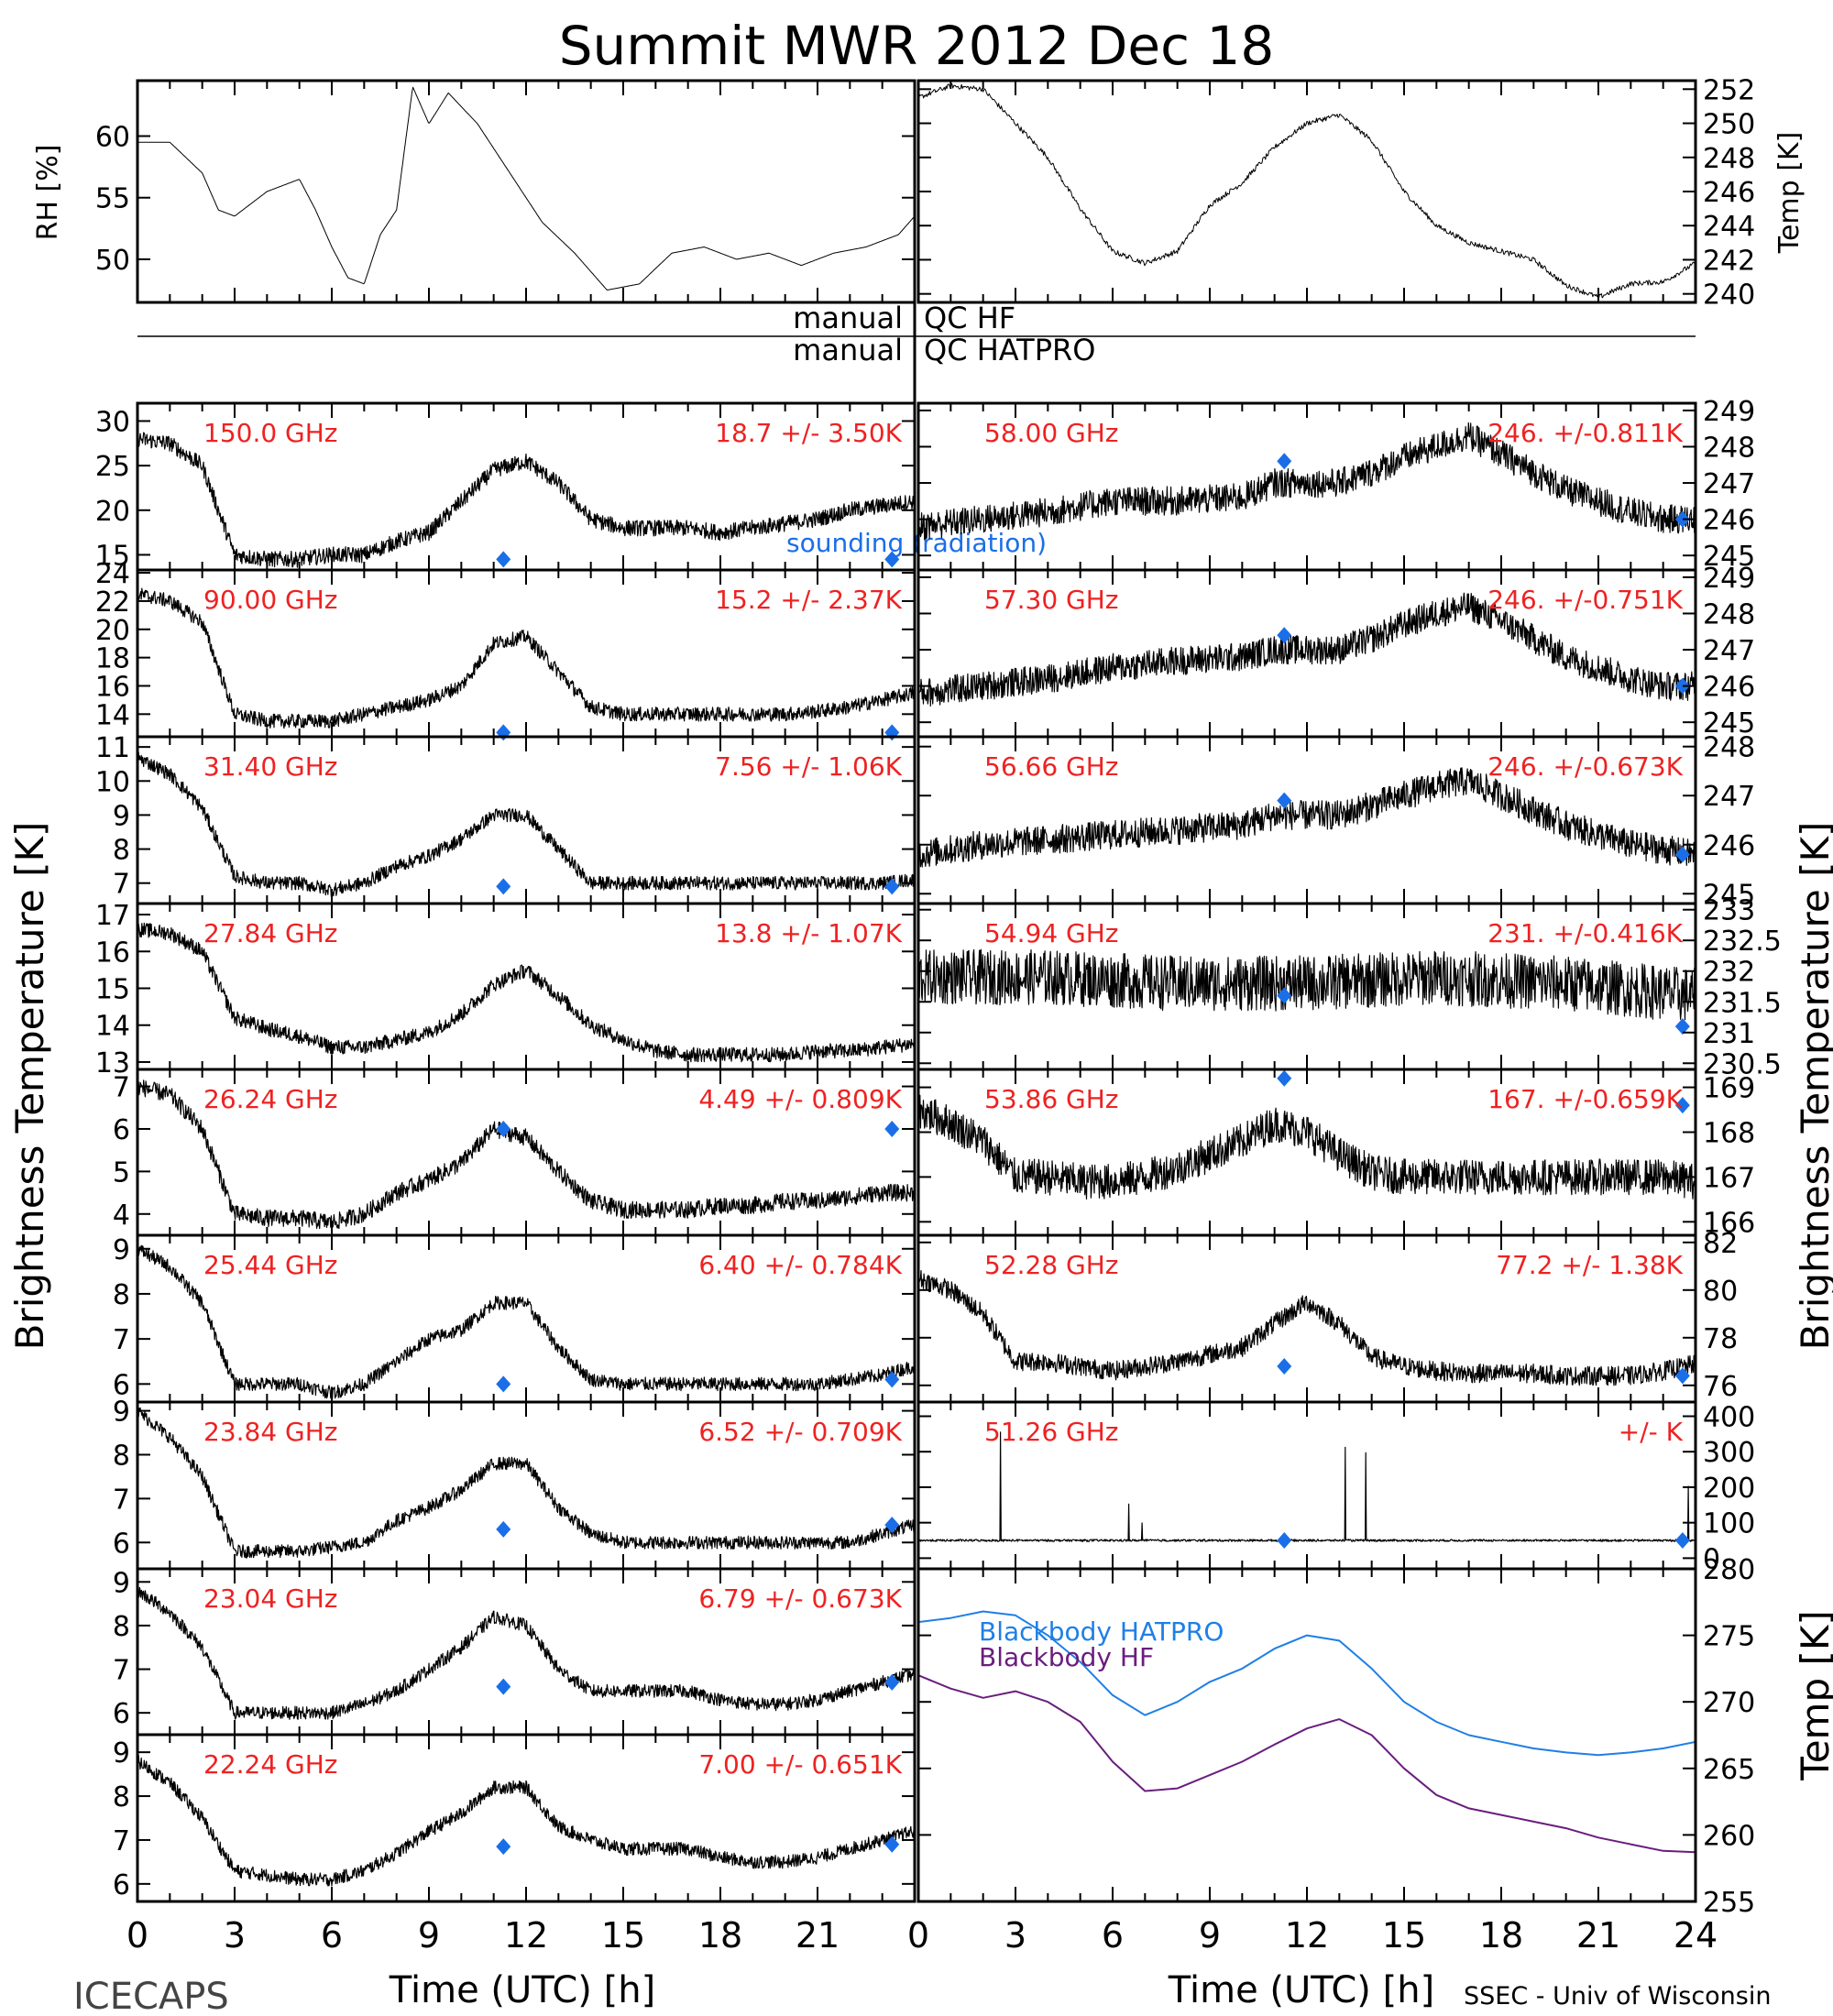 This screenshot has height=2016, width=1833. Describe the element at coordinates (892, 1682) in the screenshot. I see `sounding-marker-23.04` at that location.